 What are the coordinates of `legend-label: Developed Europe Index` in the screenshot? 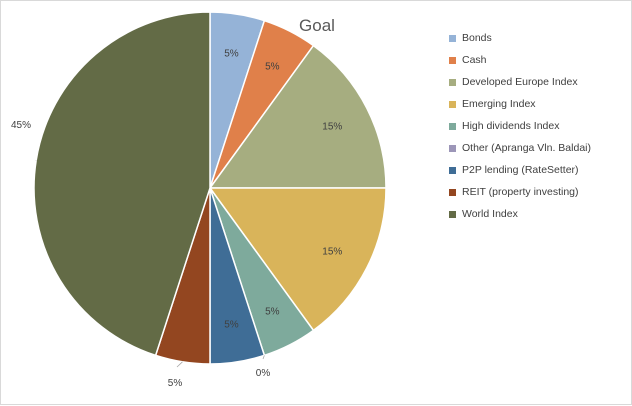 It's located at (520, 82).